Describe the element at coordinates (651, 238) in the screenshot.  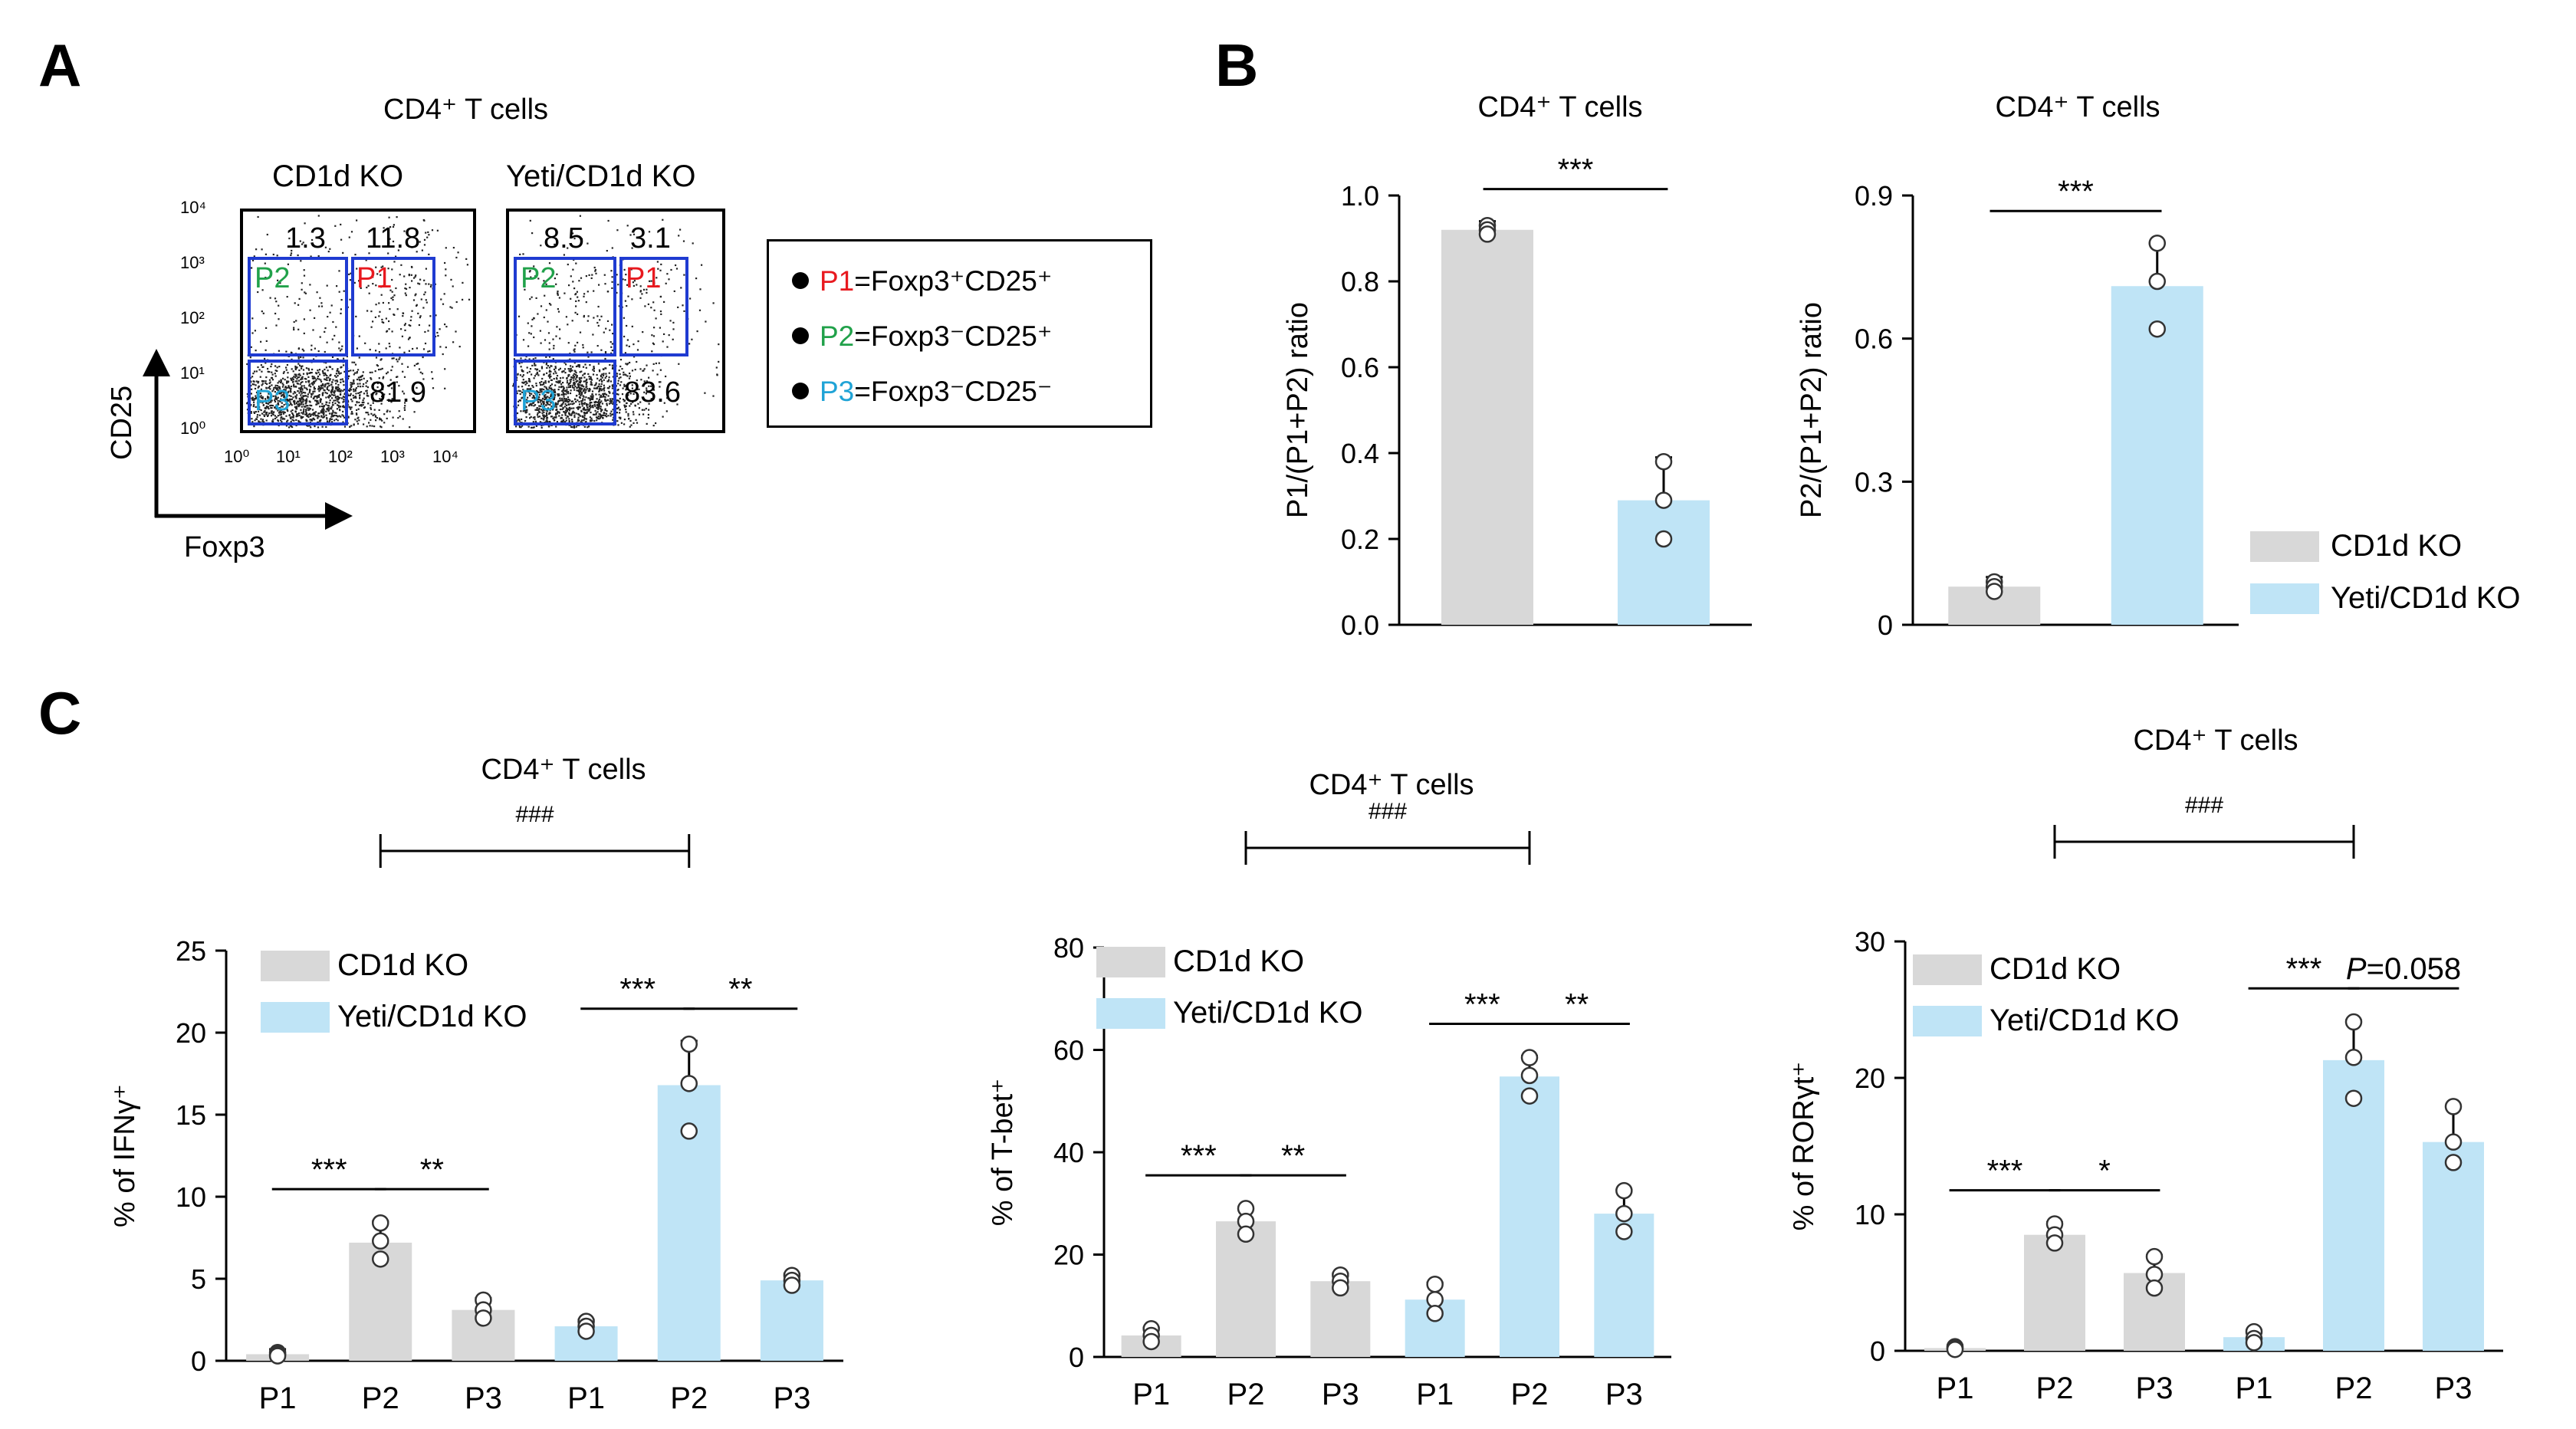
I see `flow-plot-2-tr: 3.1` at that location.